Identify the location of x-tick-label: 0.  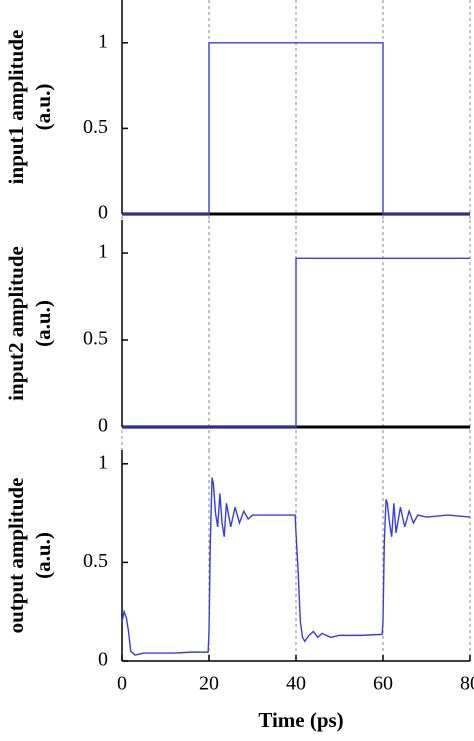
(122, 684).